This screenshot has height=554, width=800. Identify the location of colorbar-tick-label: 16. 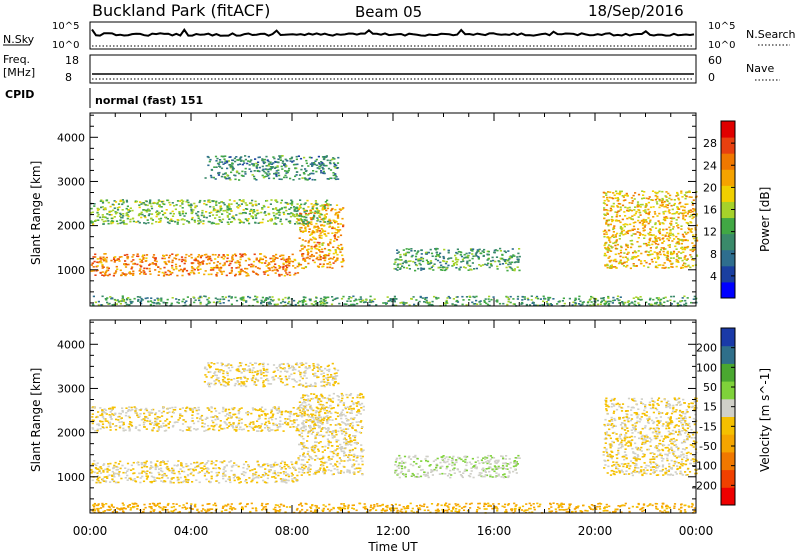
(710, 210).